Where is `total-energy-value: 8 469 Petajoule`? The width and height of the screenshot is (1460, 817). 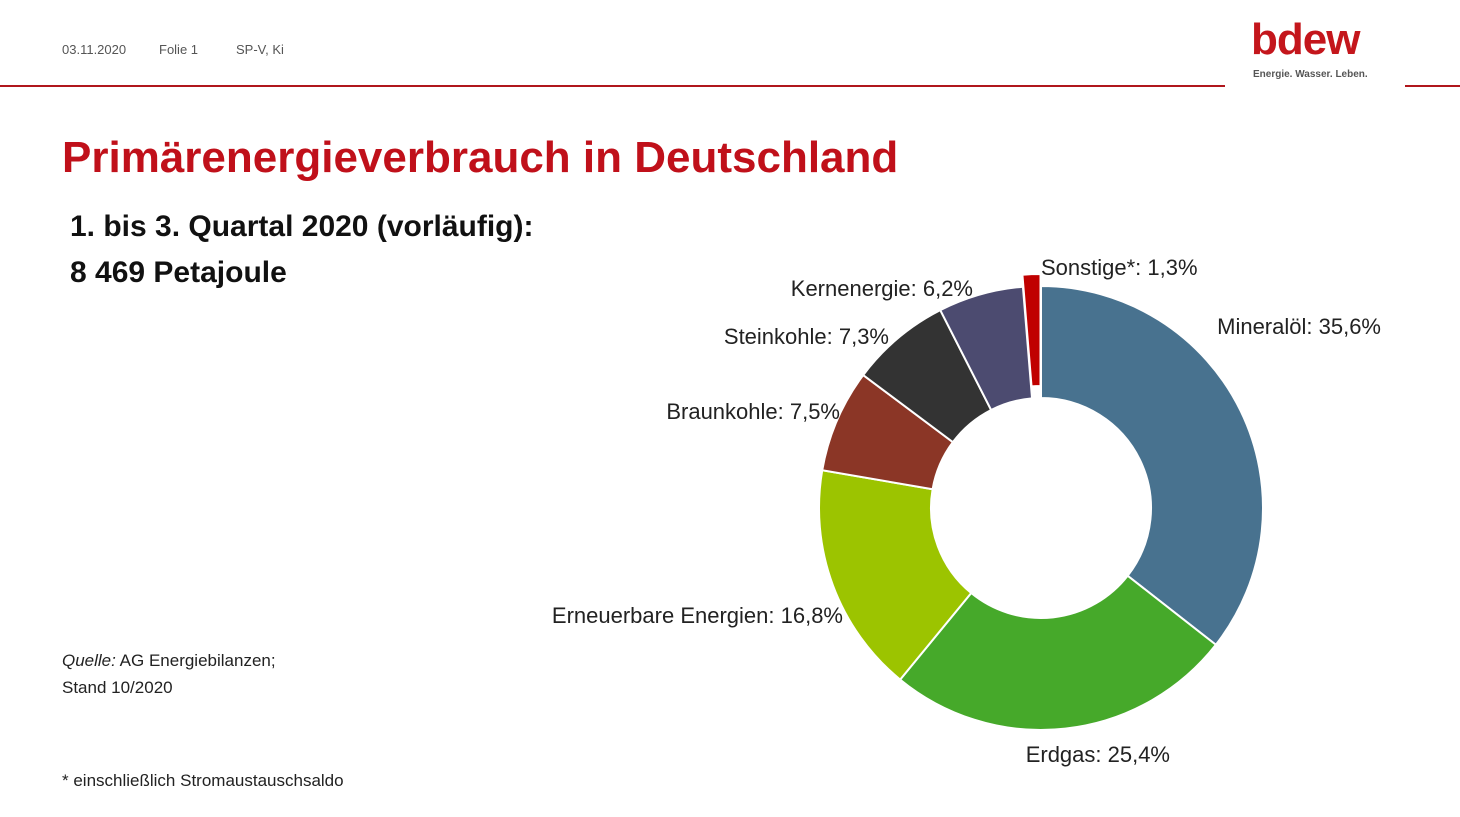
total-energy-value: 8 469 Petajoule is located at coordinates (178, 272).